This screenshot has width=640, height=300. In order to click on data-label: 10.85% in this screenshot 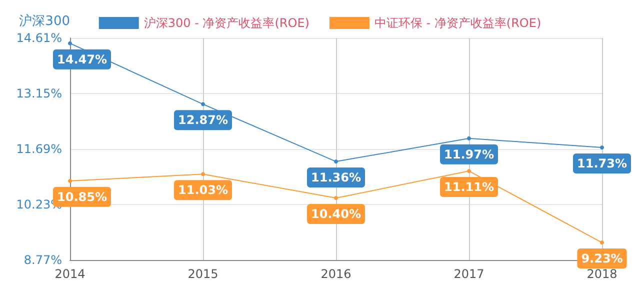, I will do `click(82, 197)`.